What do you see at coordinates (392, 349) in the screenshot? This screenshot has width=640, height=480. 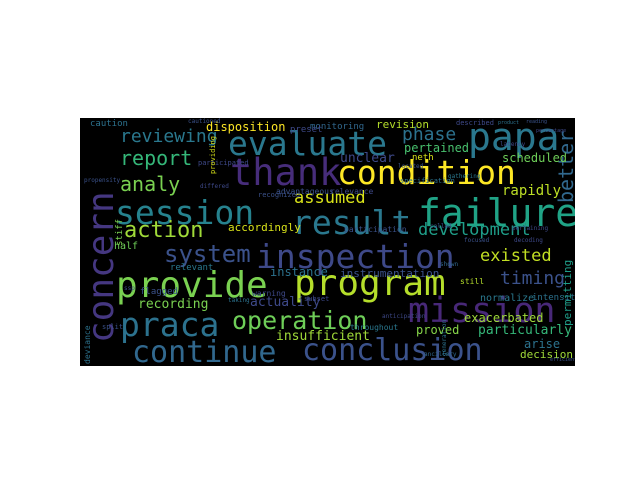 I see `word-conclusion: conclusion` at bounding box center [392, 349].